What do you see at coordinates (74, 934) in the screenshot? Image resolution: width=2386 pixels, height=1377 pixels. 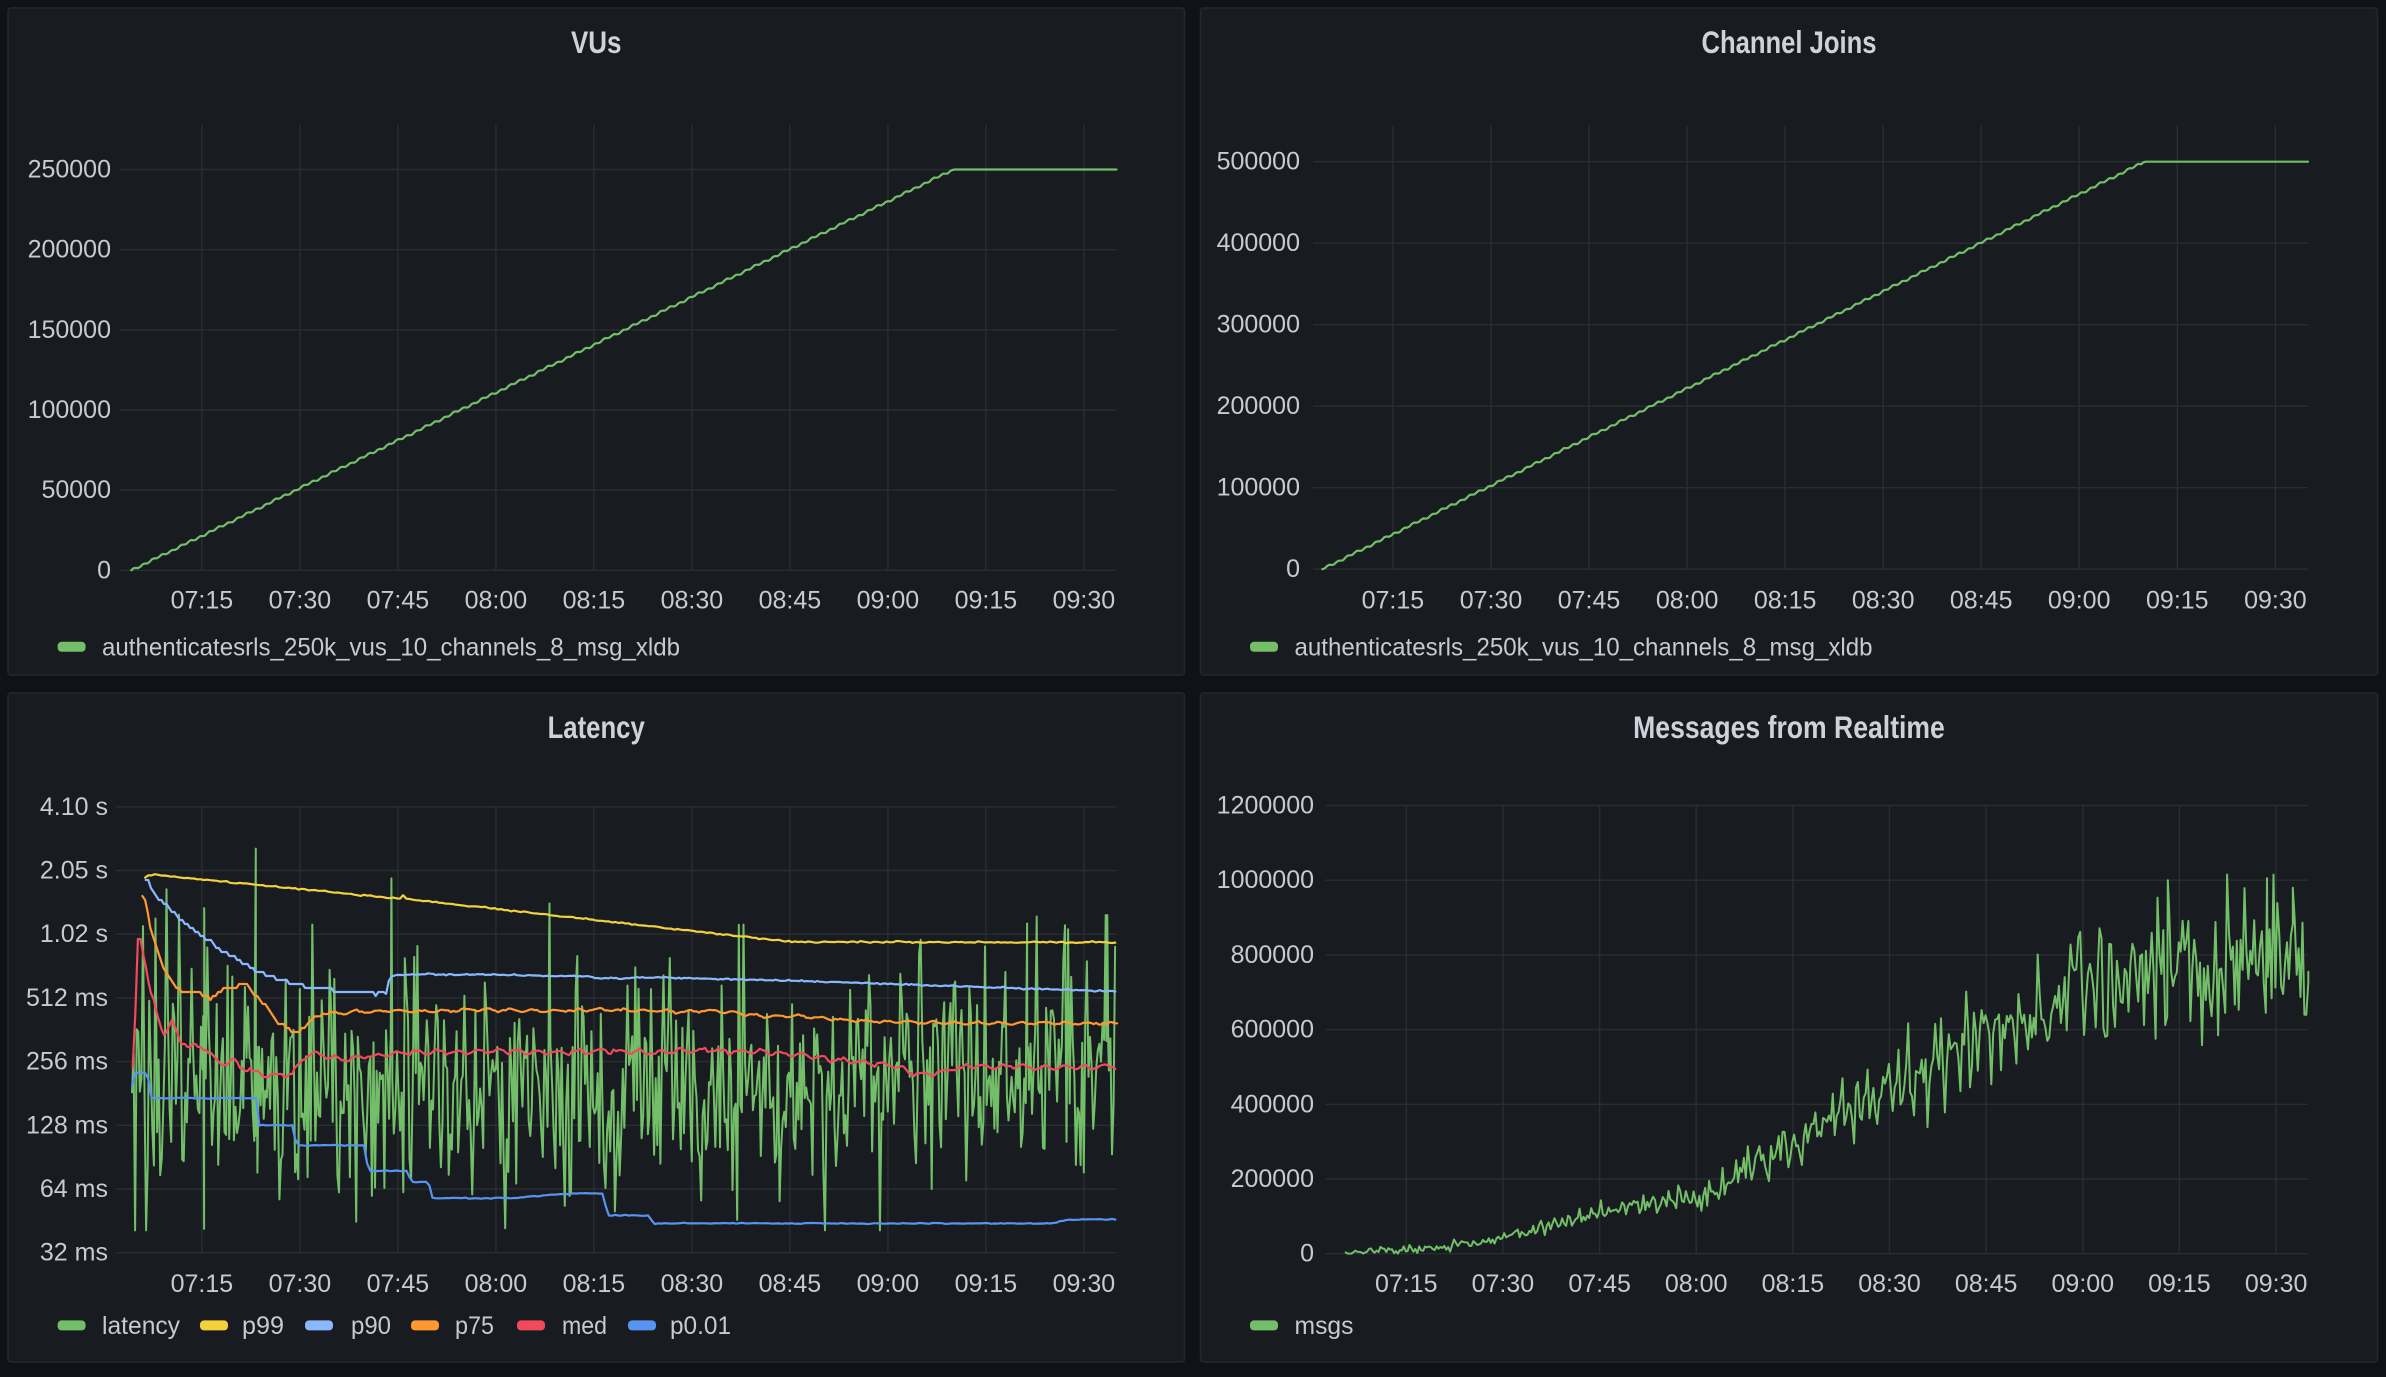 I see `svg-text: 1.02 s` at bounding box center [74, 934].